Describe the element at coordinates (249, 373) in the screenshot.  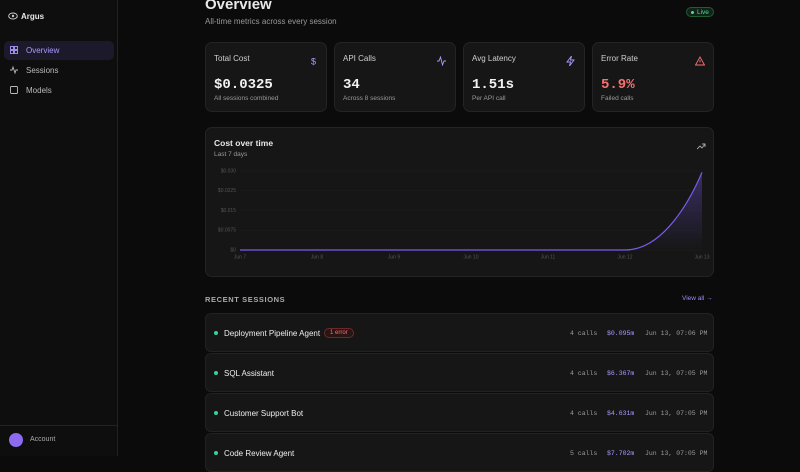
I see `session-name: SQL Assistant` at that location.